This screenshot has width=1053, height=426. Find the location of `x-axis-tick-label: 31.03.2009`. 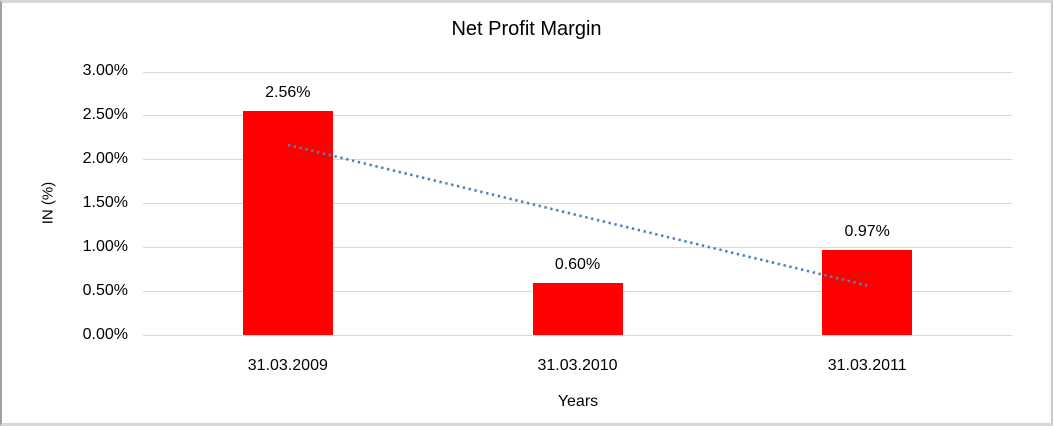

x-axis-tick-label: 31.03.2009 is located at coordinates (287, 365).